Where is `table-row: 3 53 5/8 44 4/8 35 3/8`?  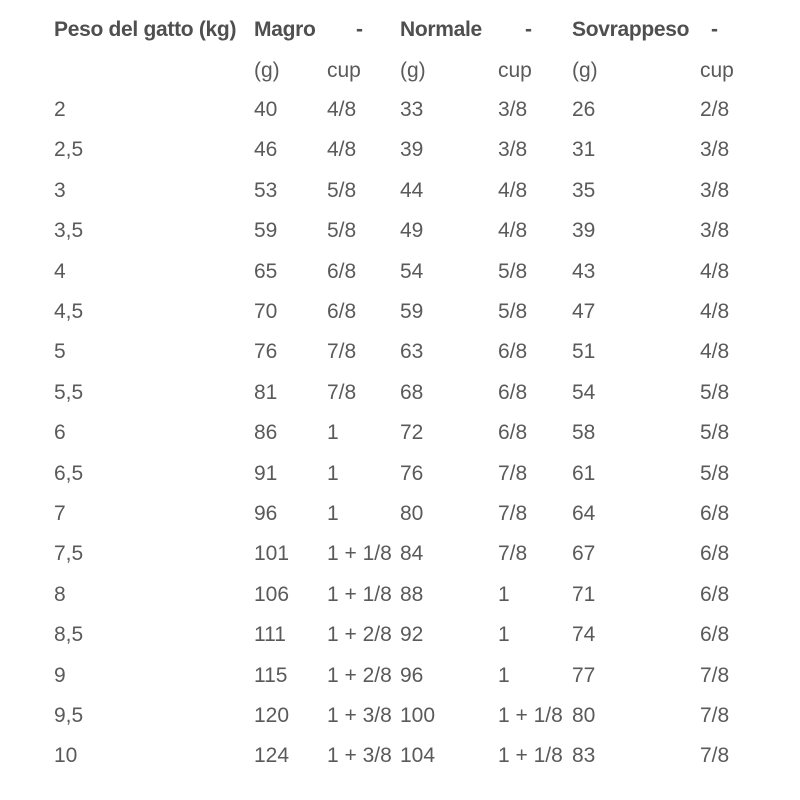
table-row: 3 53 5/8 44 4/8 35 3/8 is located at coordinates (400, 191).